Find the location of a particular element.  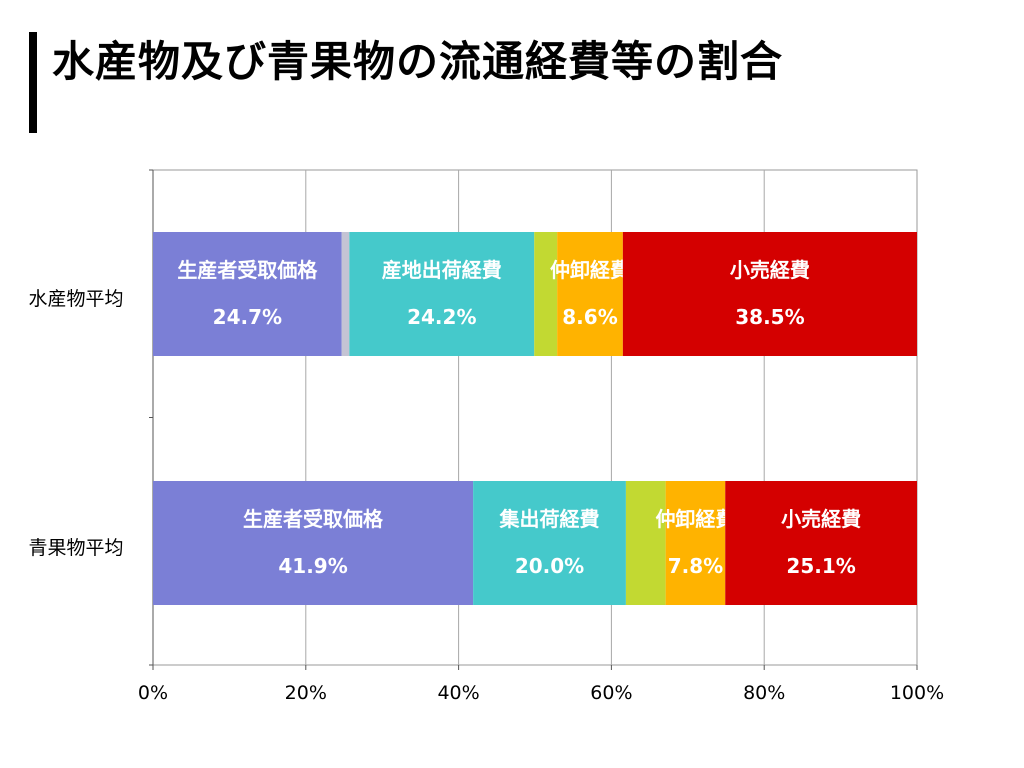

segment-value-label: 8.6% is located at coordinates (589, 317).